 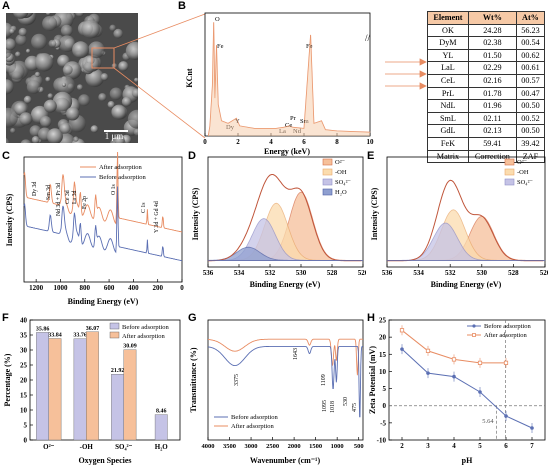 I want to click on table-cell: FeK, so click(x=448, y=143).